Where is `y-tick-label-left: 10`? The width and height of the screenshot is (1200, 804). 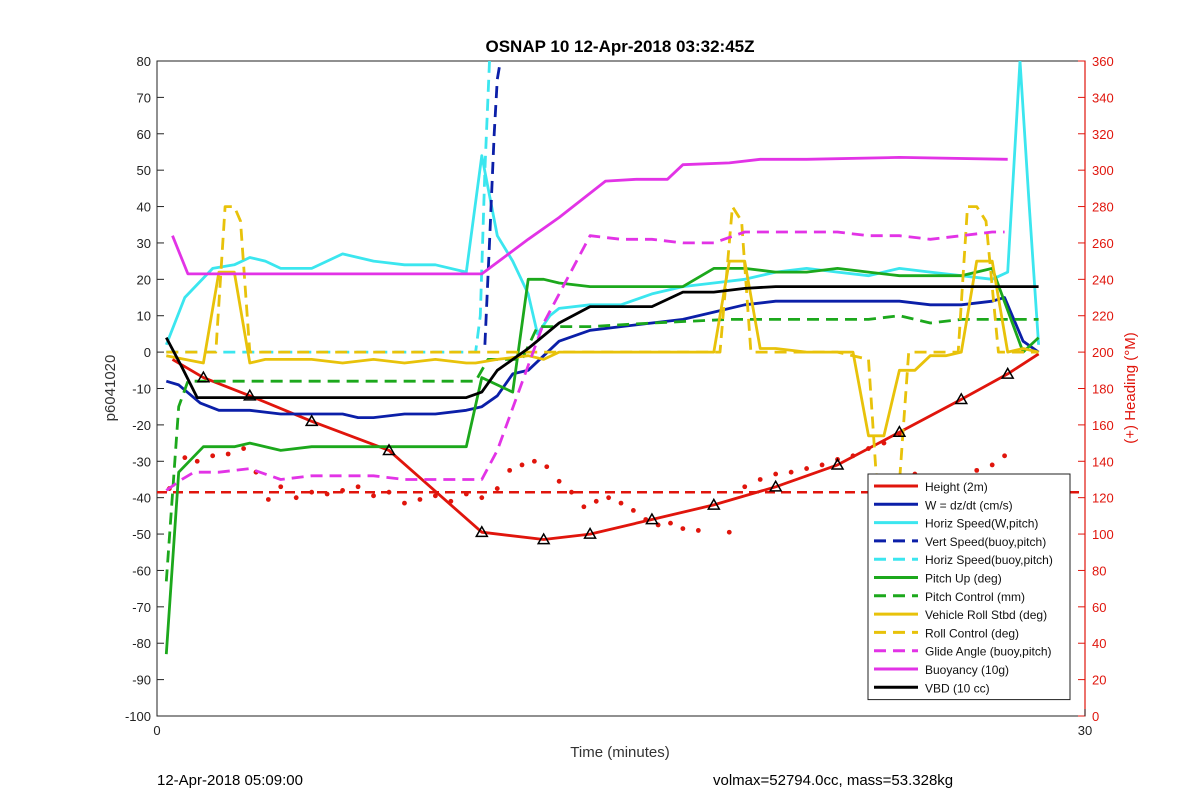
y-tick-label-left: 10 is located at coordinates (144, 316).